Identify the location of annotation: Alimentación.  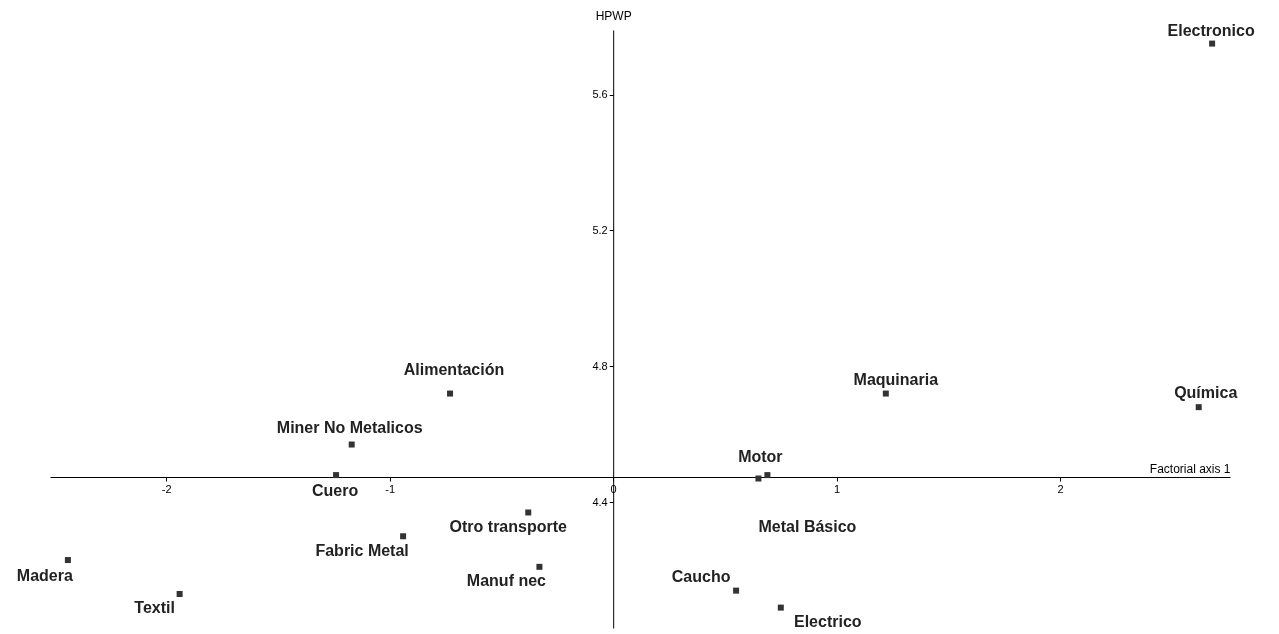
(454, 369).